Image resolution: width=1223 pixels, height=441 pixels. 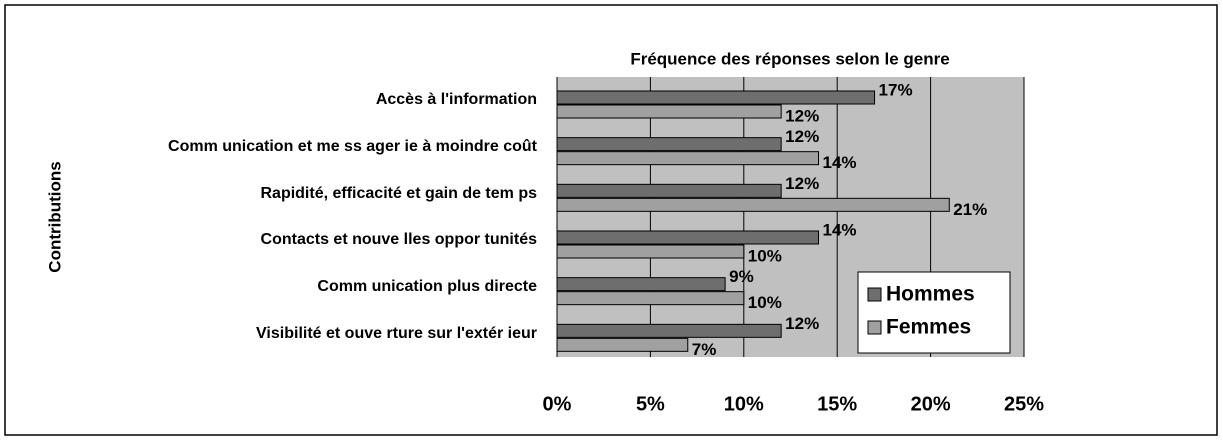 I want to click on x-tick-label: 0%, so click(x=557, y=404).